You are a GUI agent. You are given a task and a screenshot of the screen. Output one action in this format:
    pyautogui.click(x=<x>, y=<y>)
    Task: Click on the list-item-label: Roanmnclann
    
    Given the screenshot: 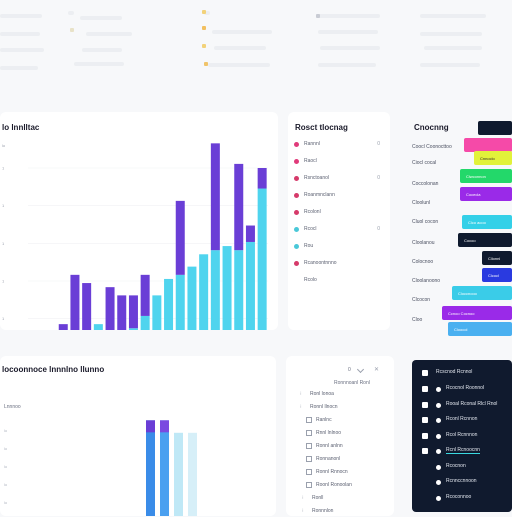 What is the action you would take?
    pyautogui.click(x=319, y=195)
    